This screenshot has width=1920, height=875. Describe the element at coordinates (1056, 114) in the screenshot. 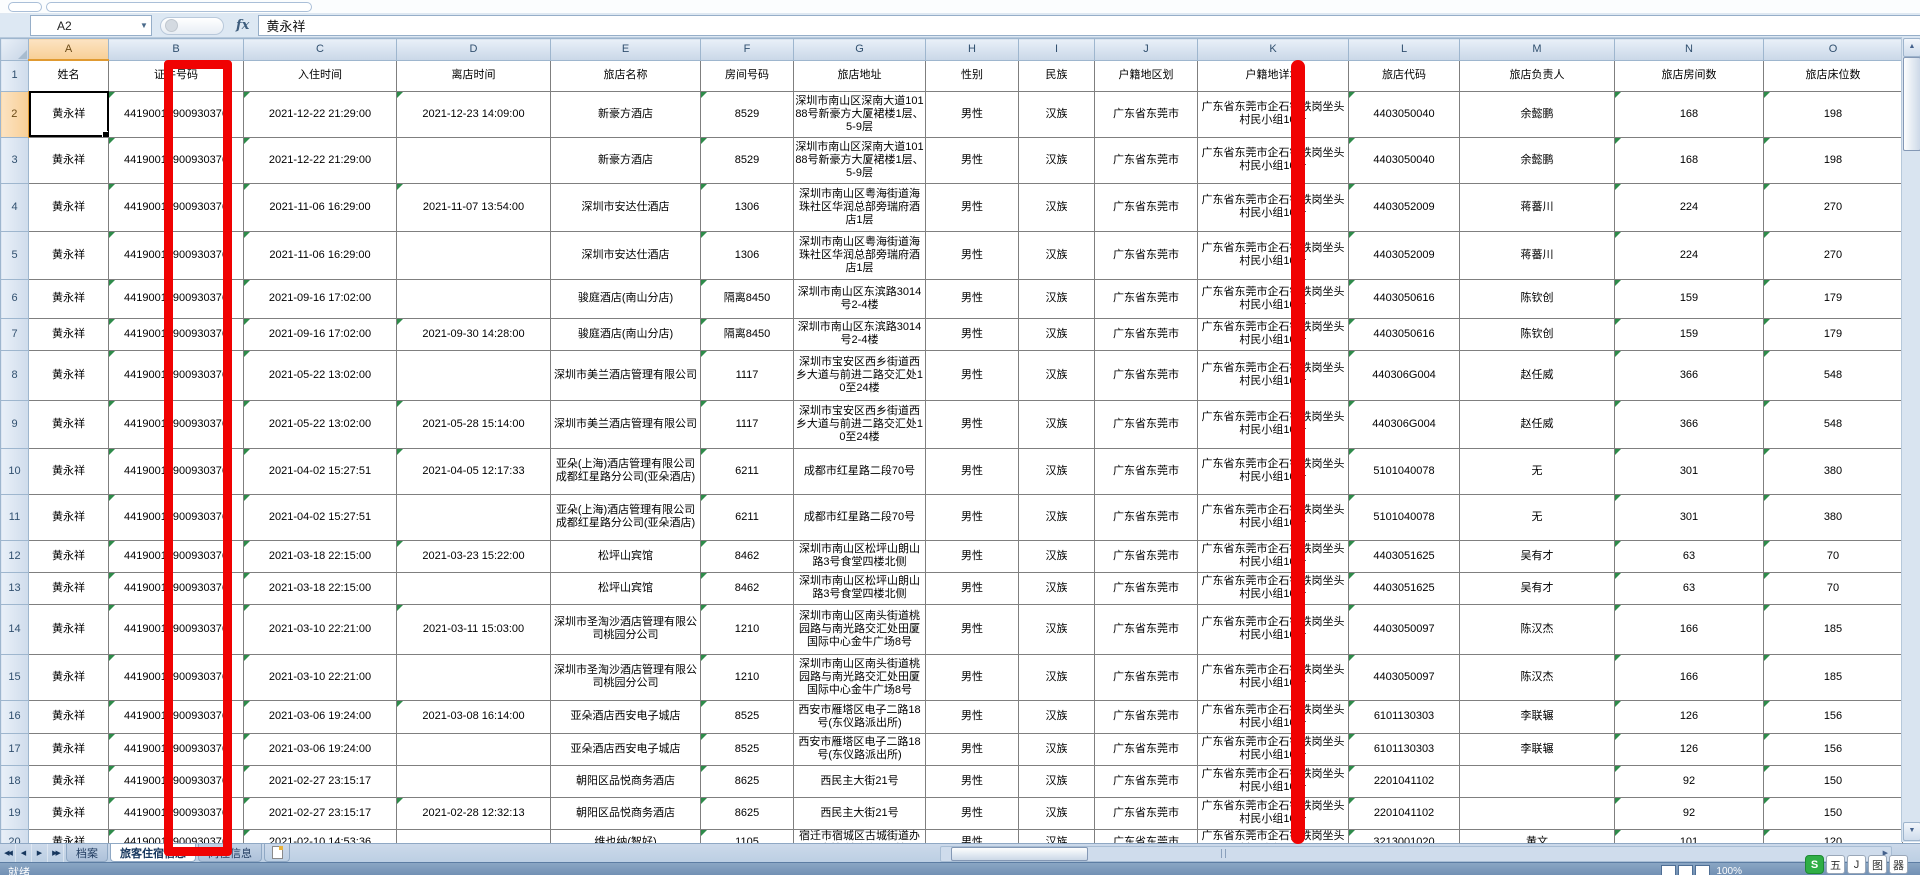

I see `cell-I2: 汉族` at that location.